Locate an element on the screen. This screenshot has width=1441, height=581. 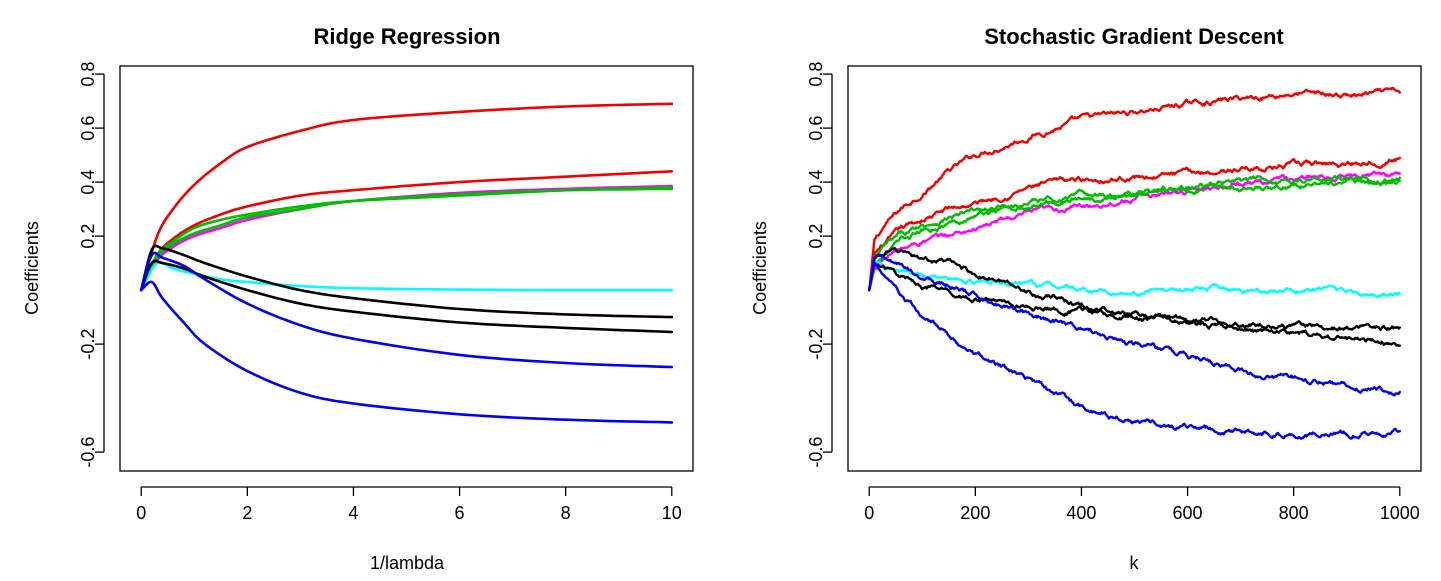
x-tick-label: 6 is located at coordinates (460, 513).